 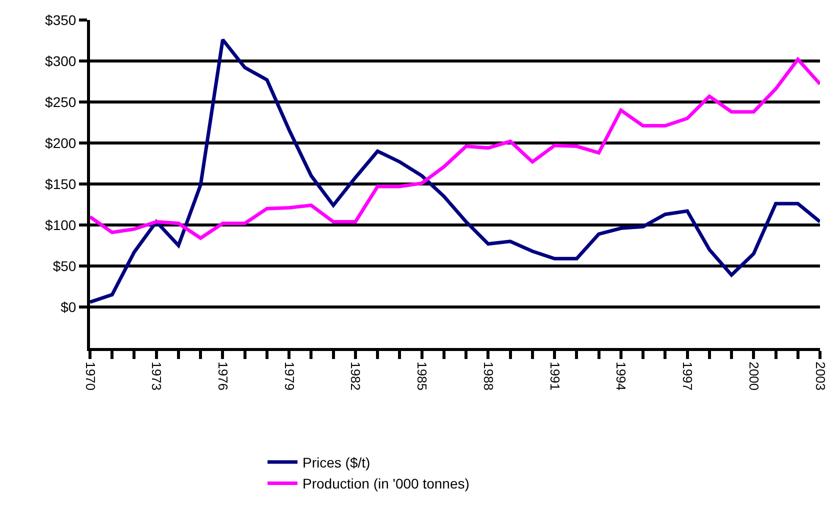 What do you see at coordinates (422, 376) in the screenshot?
I see `x-tick-label: 1985` at bounding box center [422, 376].